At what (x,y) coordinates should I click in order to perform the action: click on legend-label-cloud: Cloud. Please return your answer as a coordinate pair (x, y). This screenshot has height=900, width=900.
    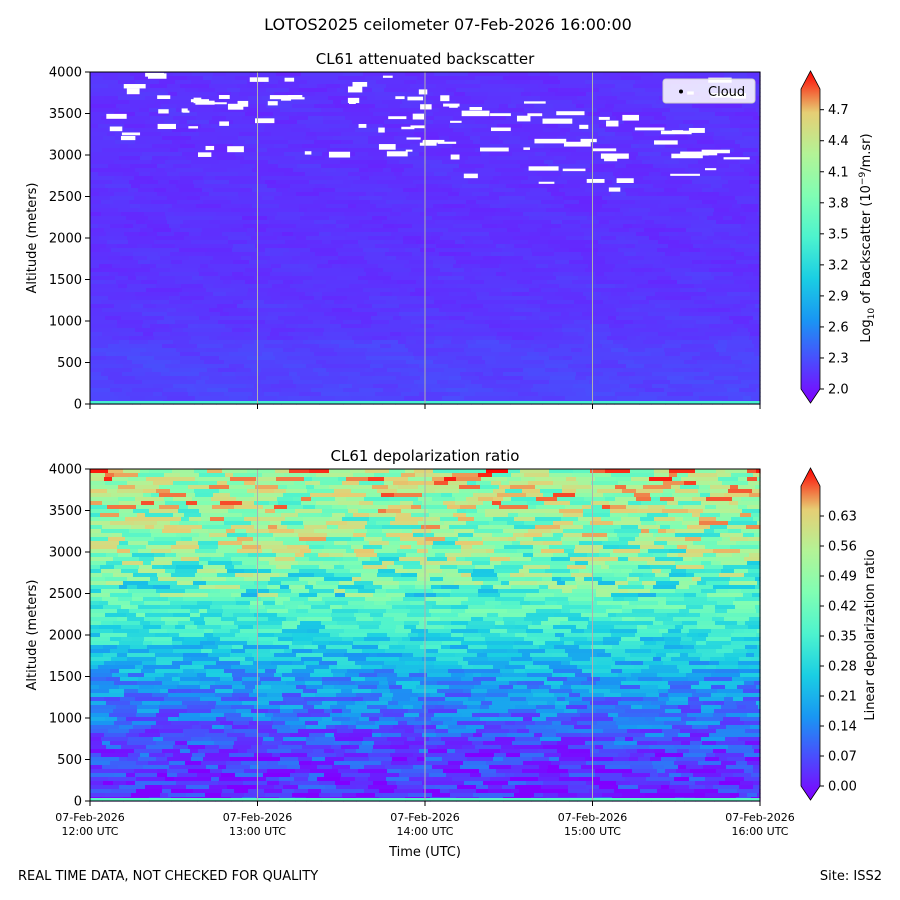
    Looking at the image, I should click on (726, 92).